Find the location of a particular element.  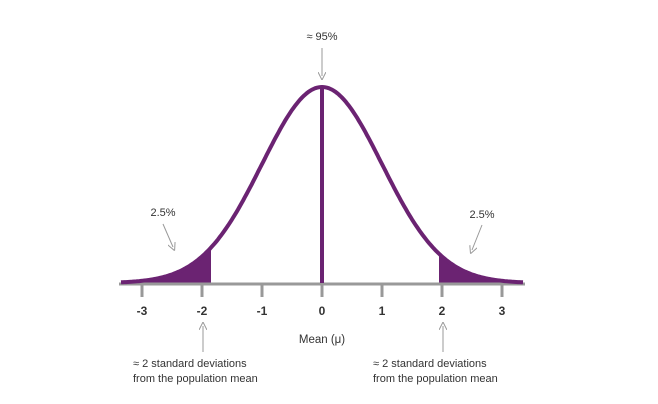

x-tick-label: 2 is located at coordinates (442, 311).